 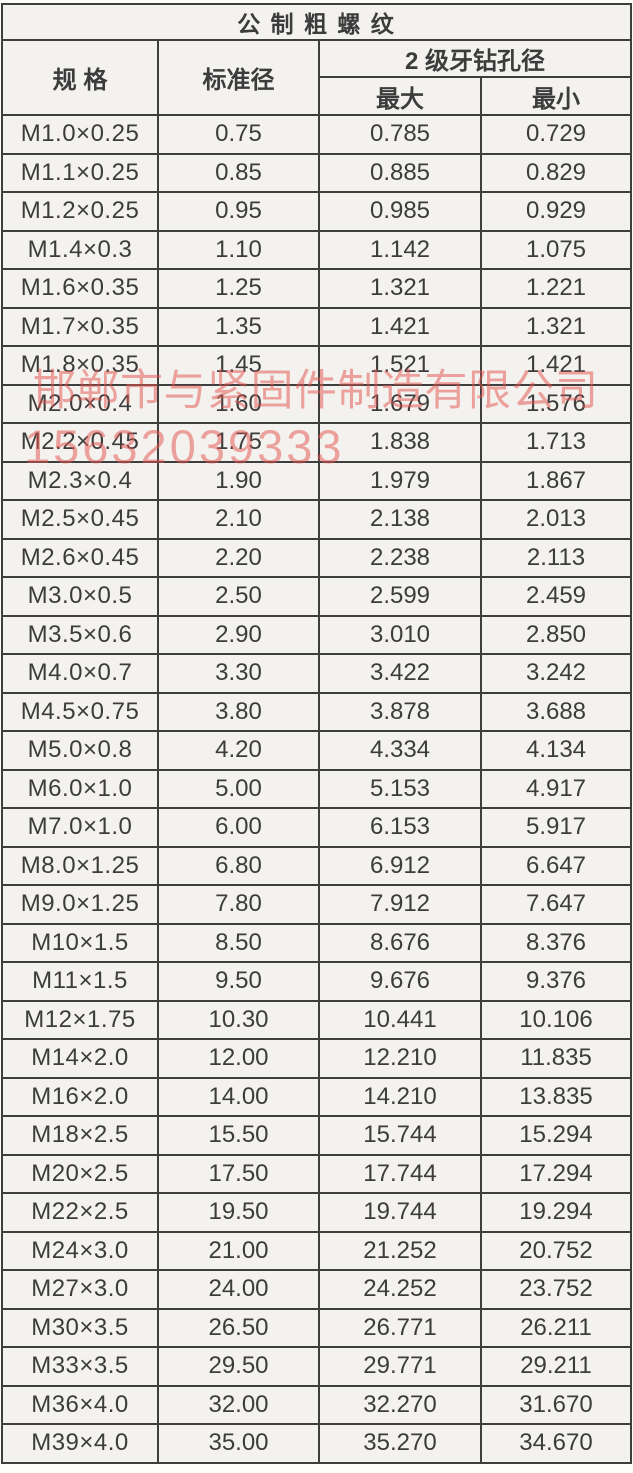 I want to click on table-row: M10×1.5 8.50 8.676 8.376, so click(x=316, y=942).